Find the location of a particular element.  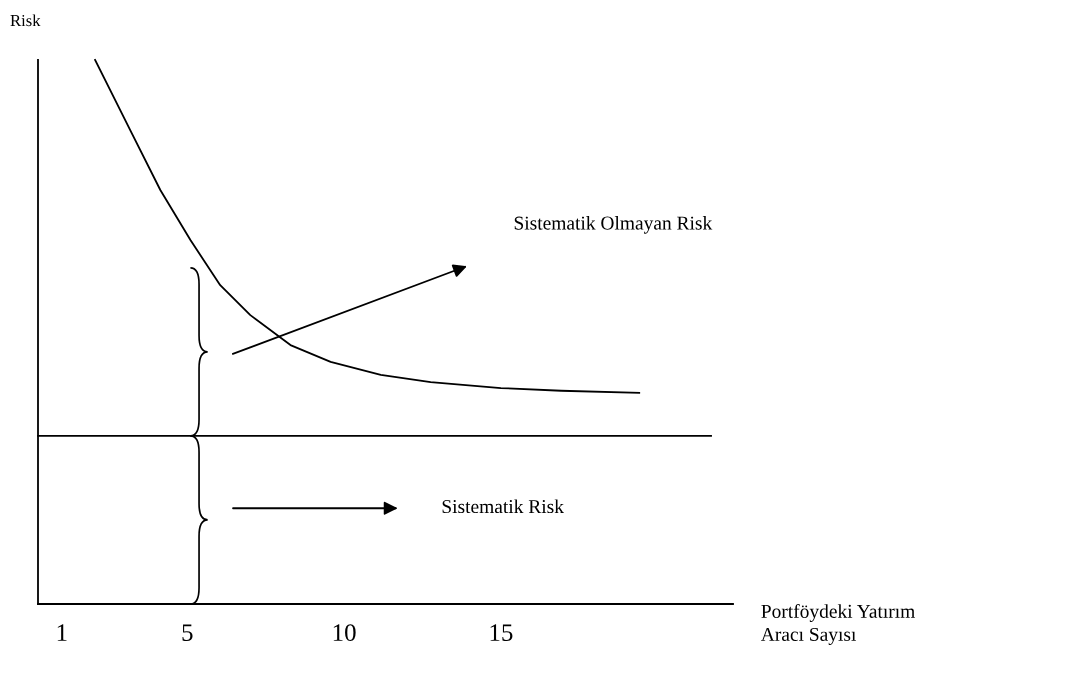

x-tick-label: 15 is located at coordinates (501, 633).